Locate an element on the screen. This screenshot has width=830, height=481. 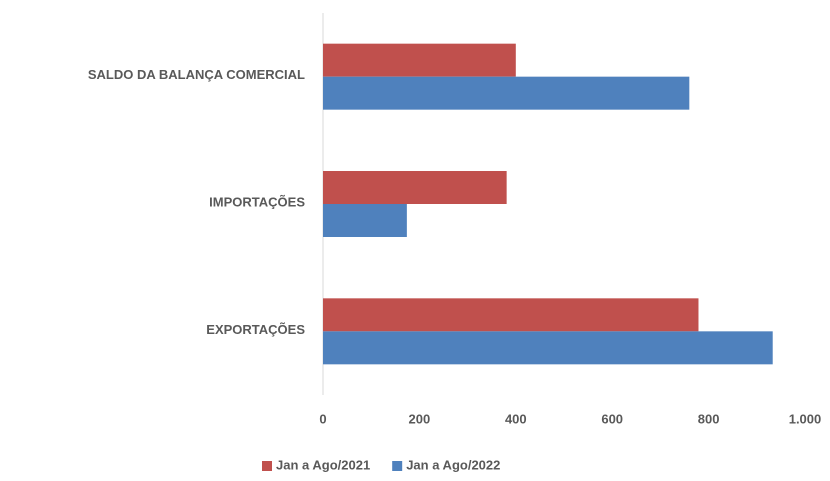
x-tick-label: 600 is located at coordinates (612, 418).